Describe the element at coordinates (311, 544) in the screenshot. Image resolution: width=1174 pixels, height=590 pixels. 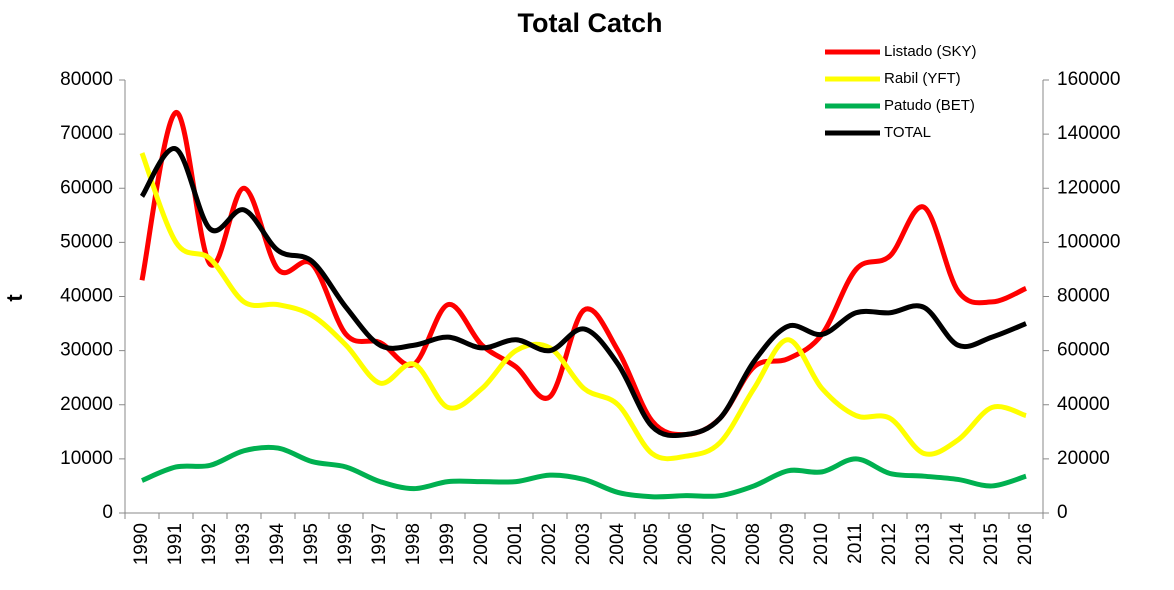
I see `x-tick-label: 1995` at that location.